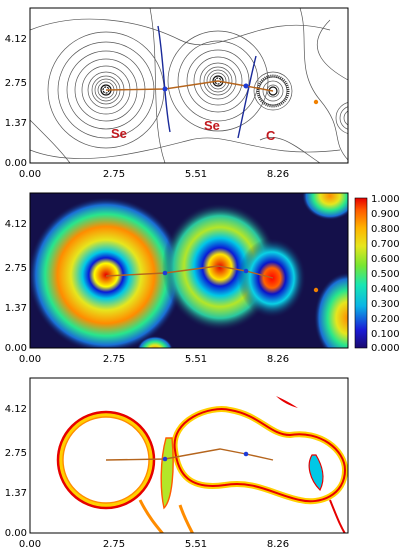 This screenshot has height=550, width=408. I want to click on top-lens, so click(287, 402).